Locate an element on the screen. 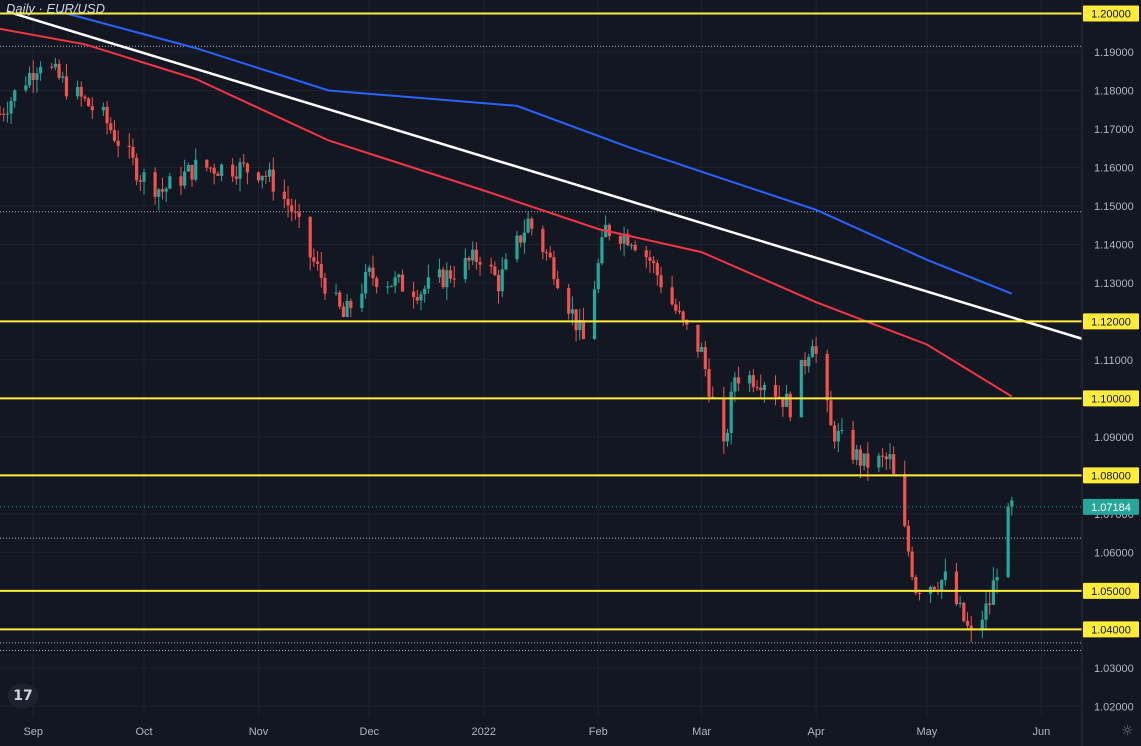 The width and height of the screenshot is (1141, 746). y-tick-label-17: 1.03000 is located at coordinates (1114, 669).